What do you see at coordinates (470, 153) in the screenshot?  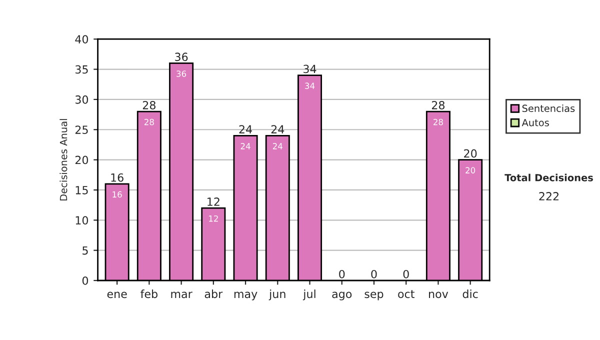 I see `total-label: 20` at bounding box center [470, 153].